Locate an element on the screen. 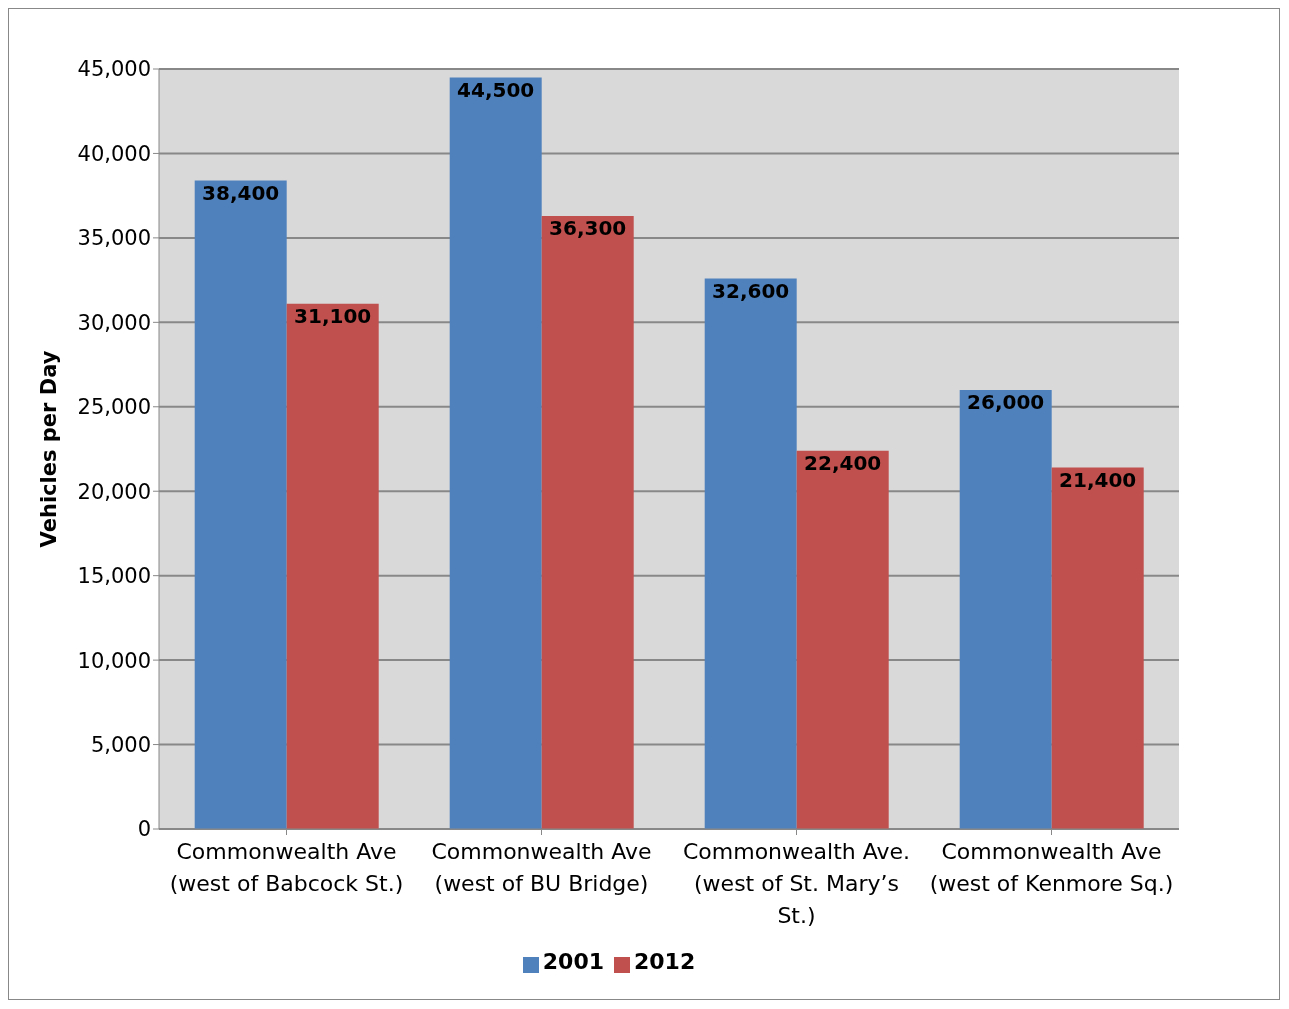  x-tick-label: Commonwealth Ave. (west of St. Mary’s St.) is located at coordinates (796, 883).